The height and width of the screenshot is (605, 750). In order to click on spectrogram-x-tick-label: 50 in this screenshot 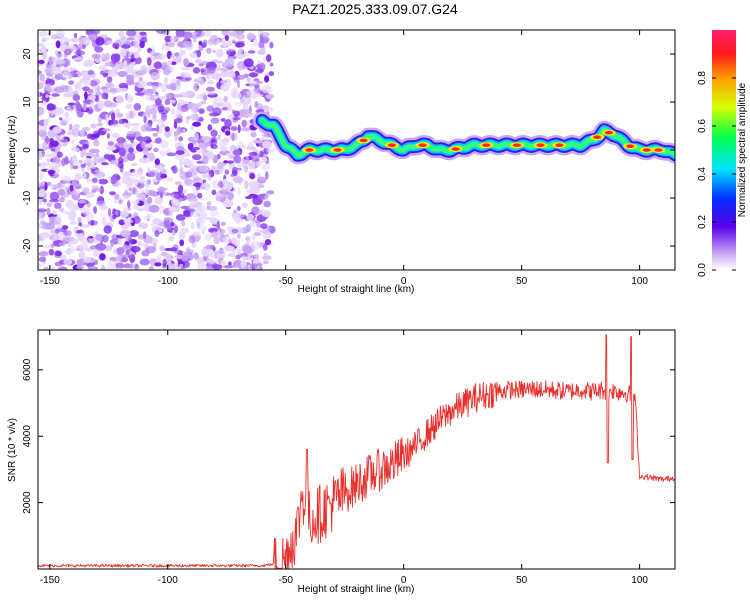, I will do `click(522, 281)`.